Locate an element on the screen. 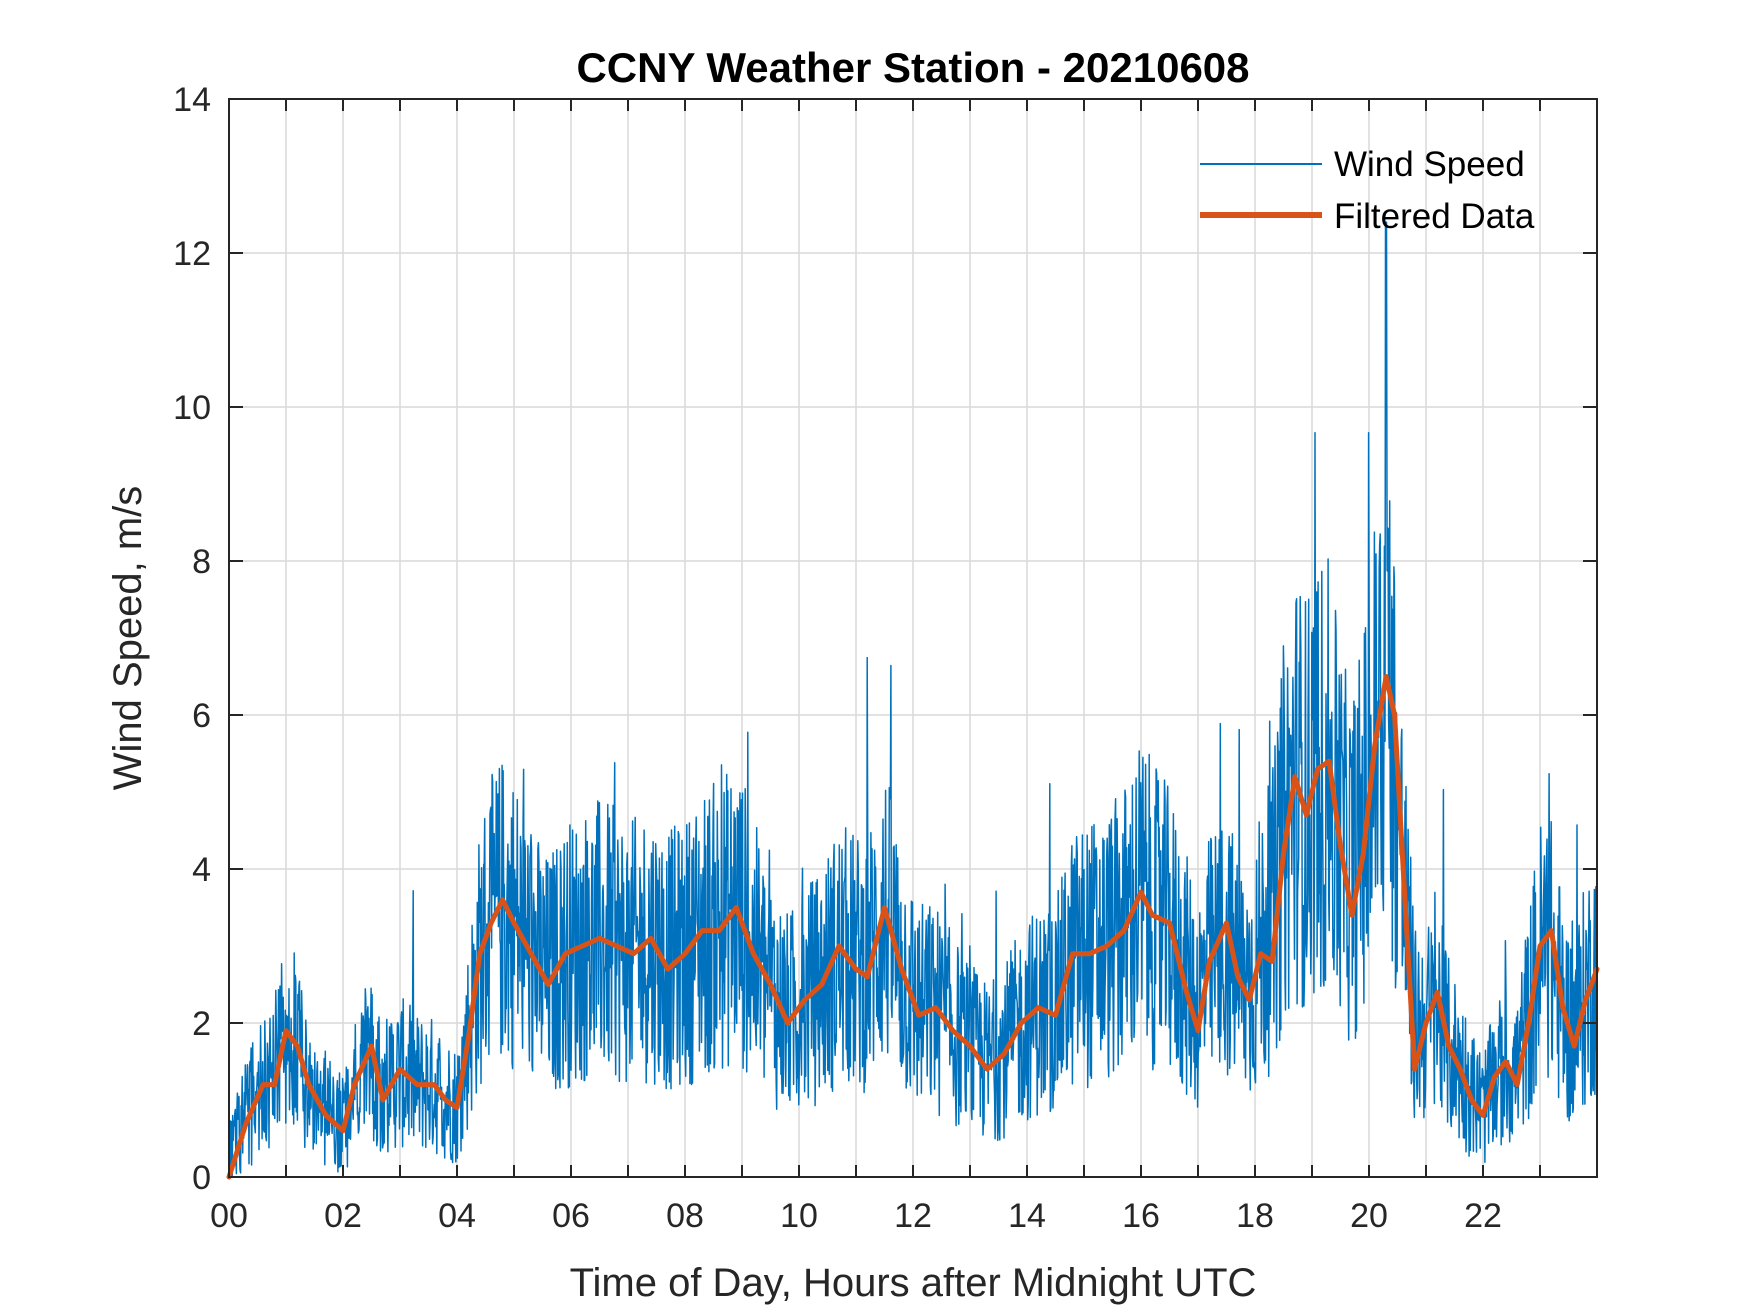 The image size is (1750, 1313). legend-label-filtered-data: Filtered Data is located at coordinates (1434, 216).